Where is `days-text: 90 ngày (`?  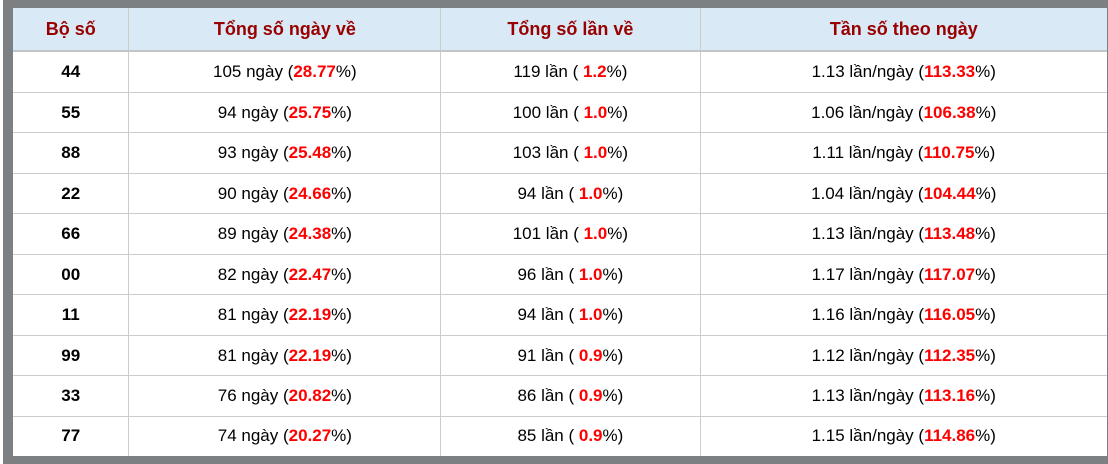 days-text: 90 ngày ( is located at coordinates (253, 193).